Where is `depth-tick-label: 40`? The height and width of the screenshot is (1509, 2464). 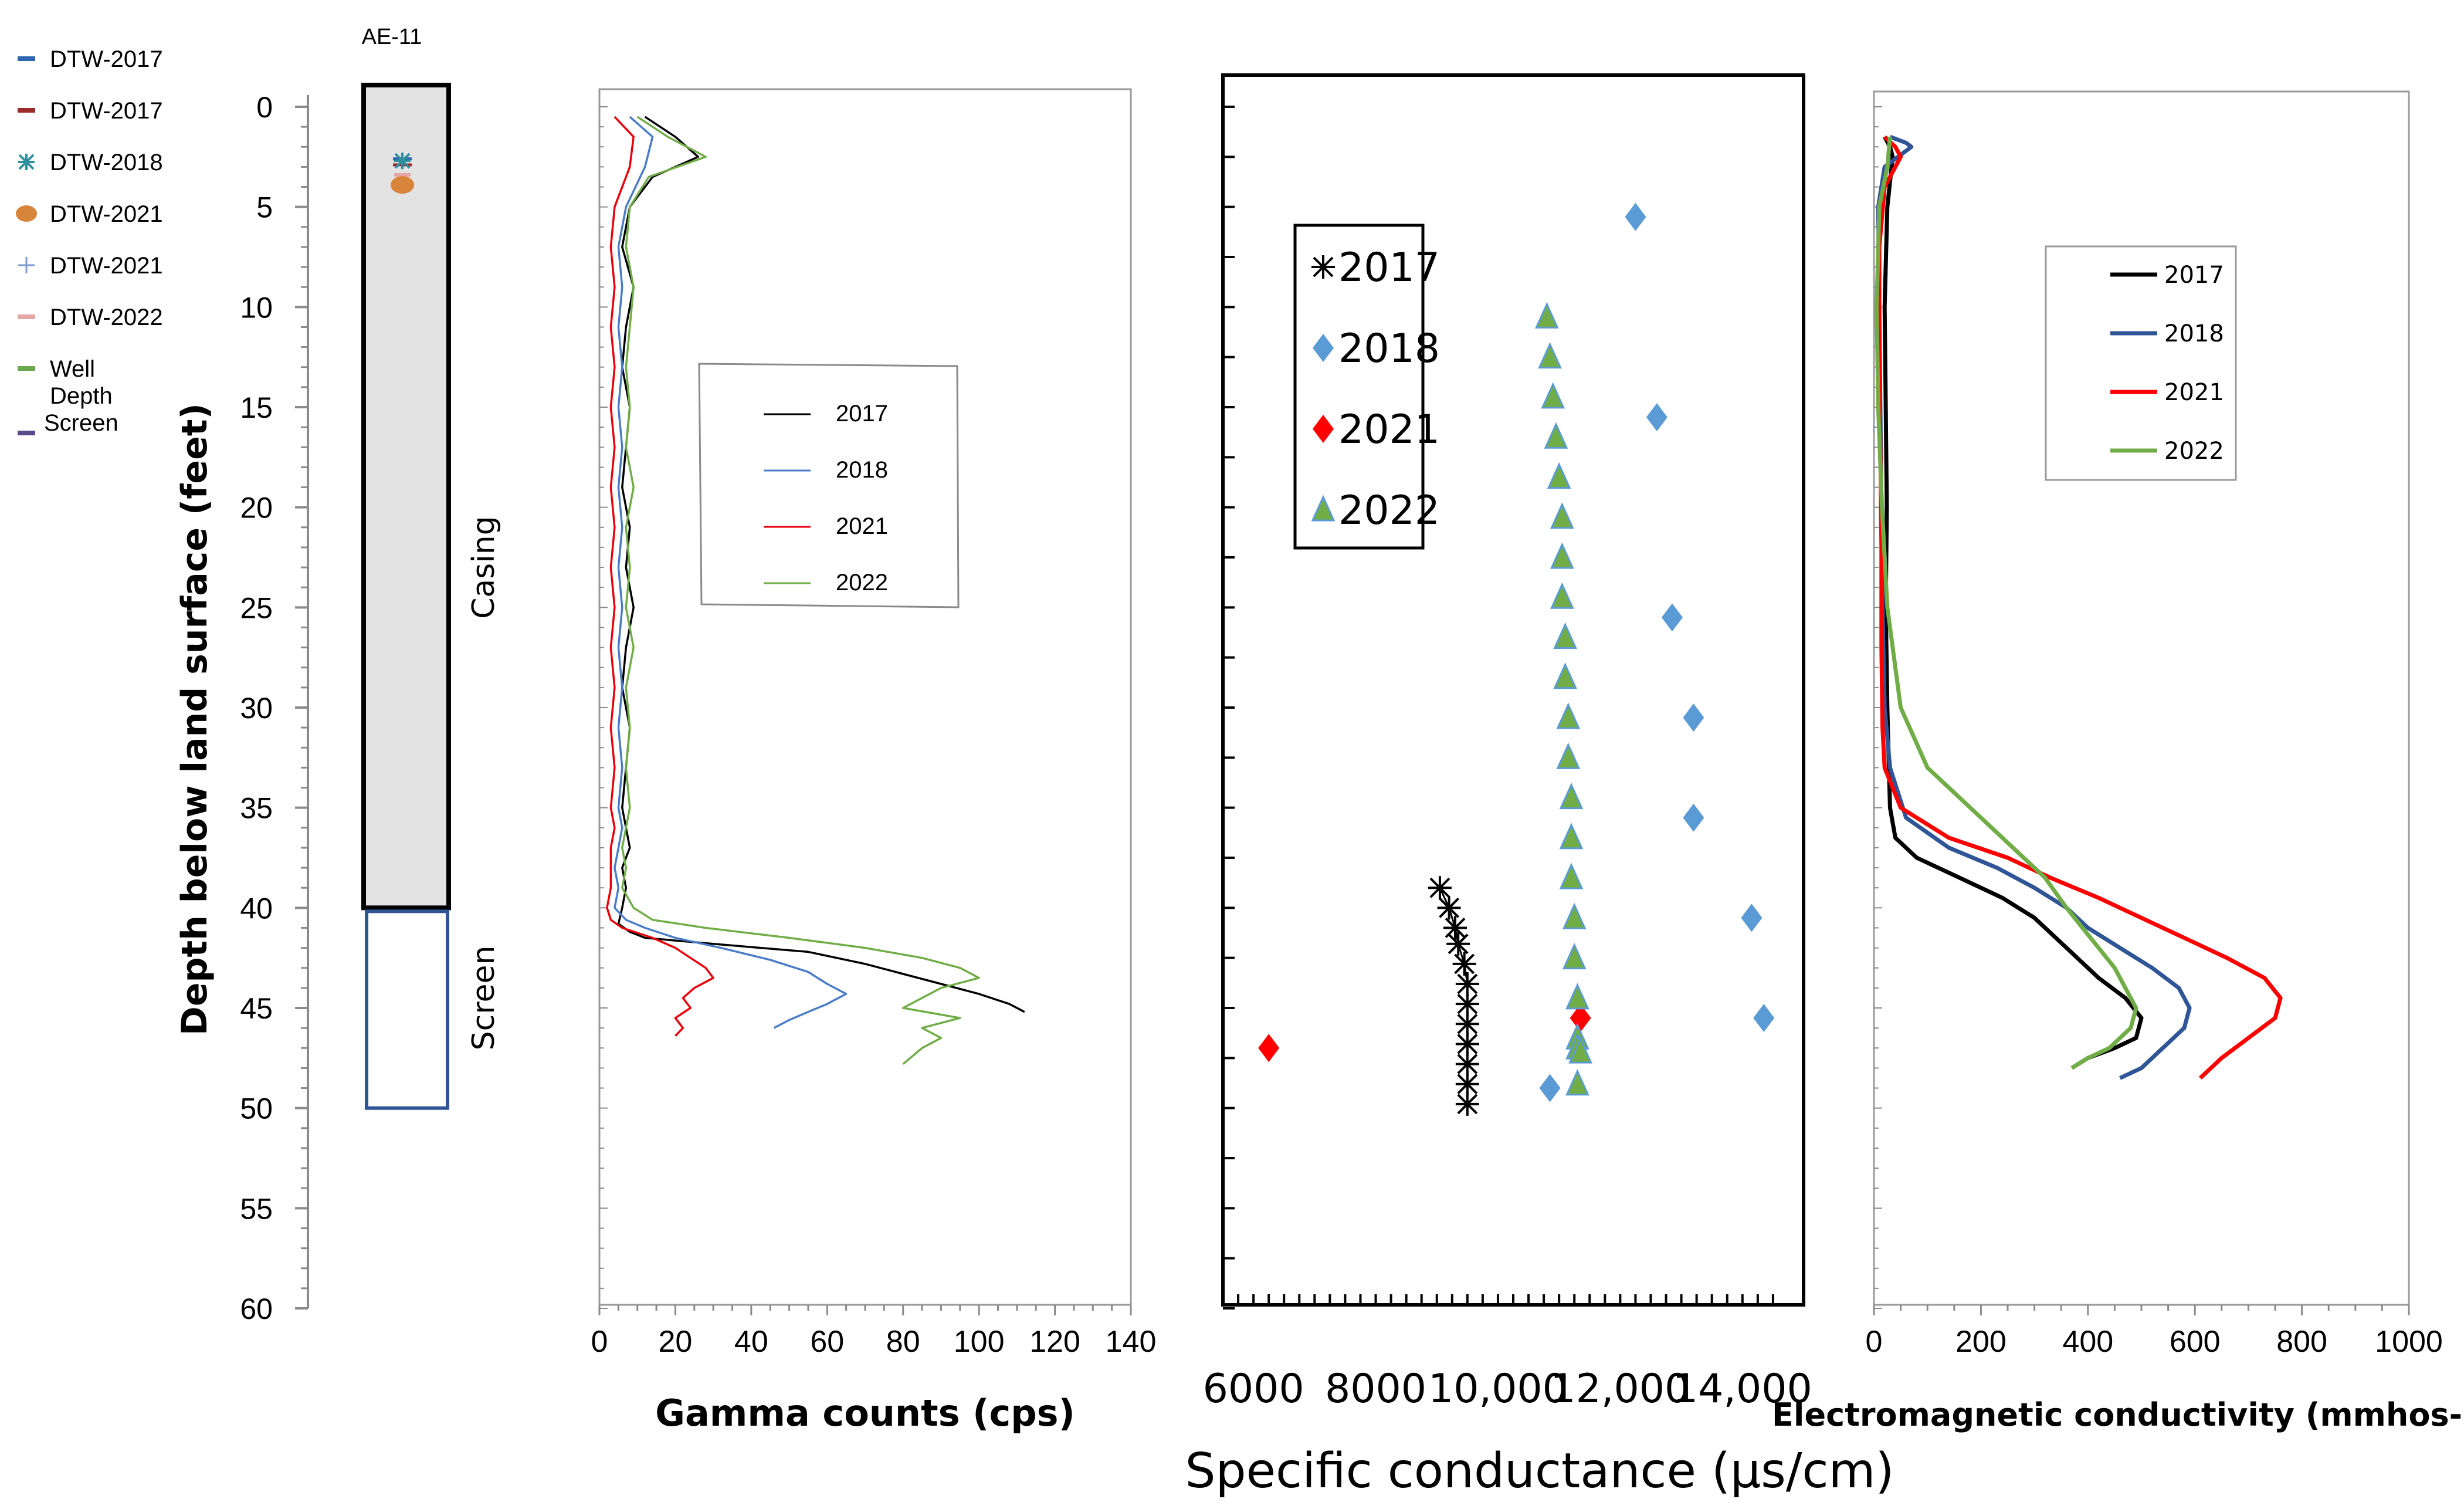 depth-tick-label: 40 is located at coordinates (256, 908).